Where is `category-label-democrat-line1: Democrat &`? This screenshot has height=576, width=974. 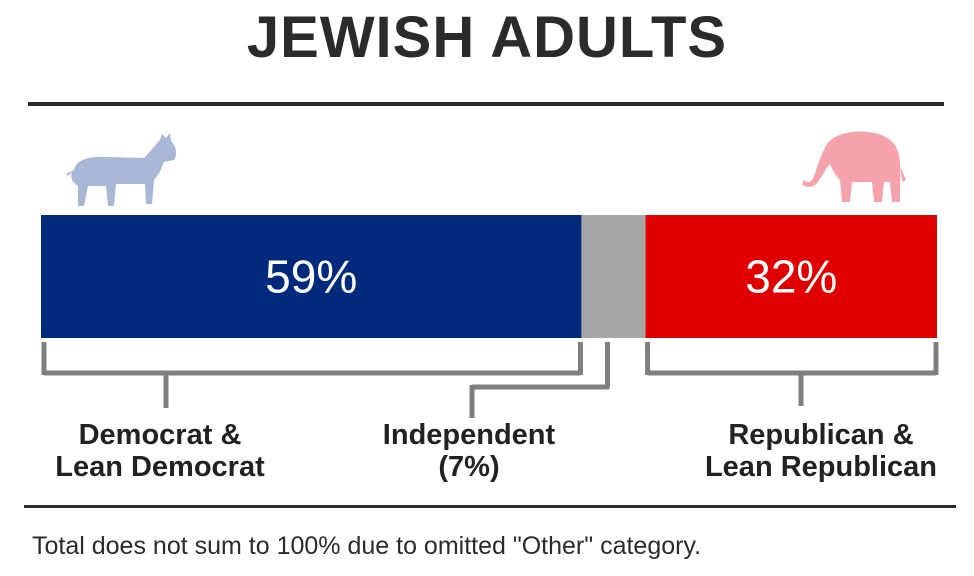 category-label-democrat-line1: Democrat & is located at coordinates (160, 435).